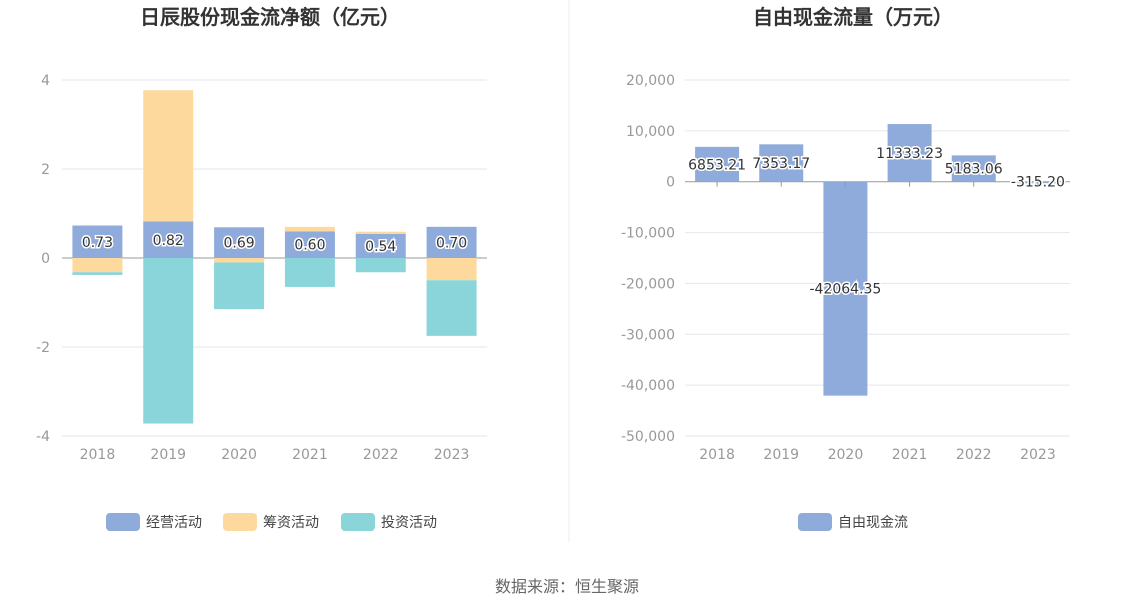 The image size is (1134, 612). Describe the element at coordinates (567, 586) in the screenshot. I see `data-source: 数据来源：恒生聚源` at that location.